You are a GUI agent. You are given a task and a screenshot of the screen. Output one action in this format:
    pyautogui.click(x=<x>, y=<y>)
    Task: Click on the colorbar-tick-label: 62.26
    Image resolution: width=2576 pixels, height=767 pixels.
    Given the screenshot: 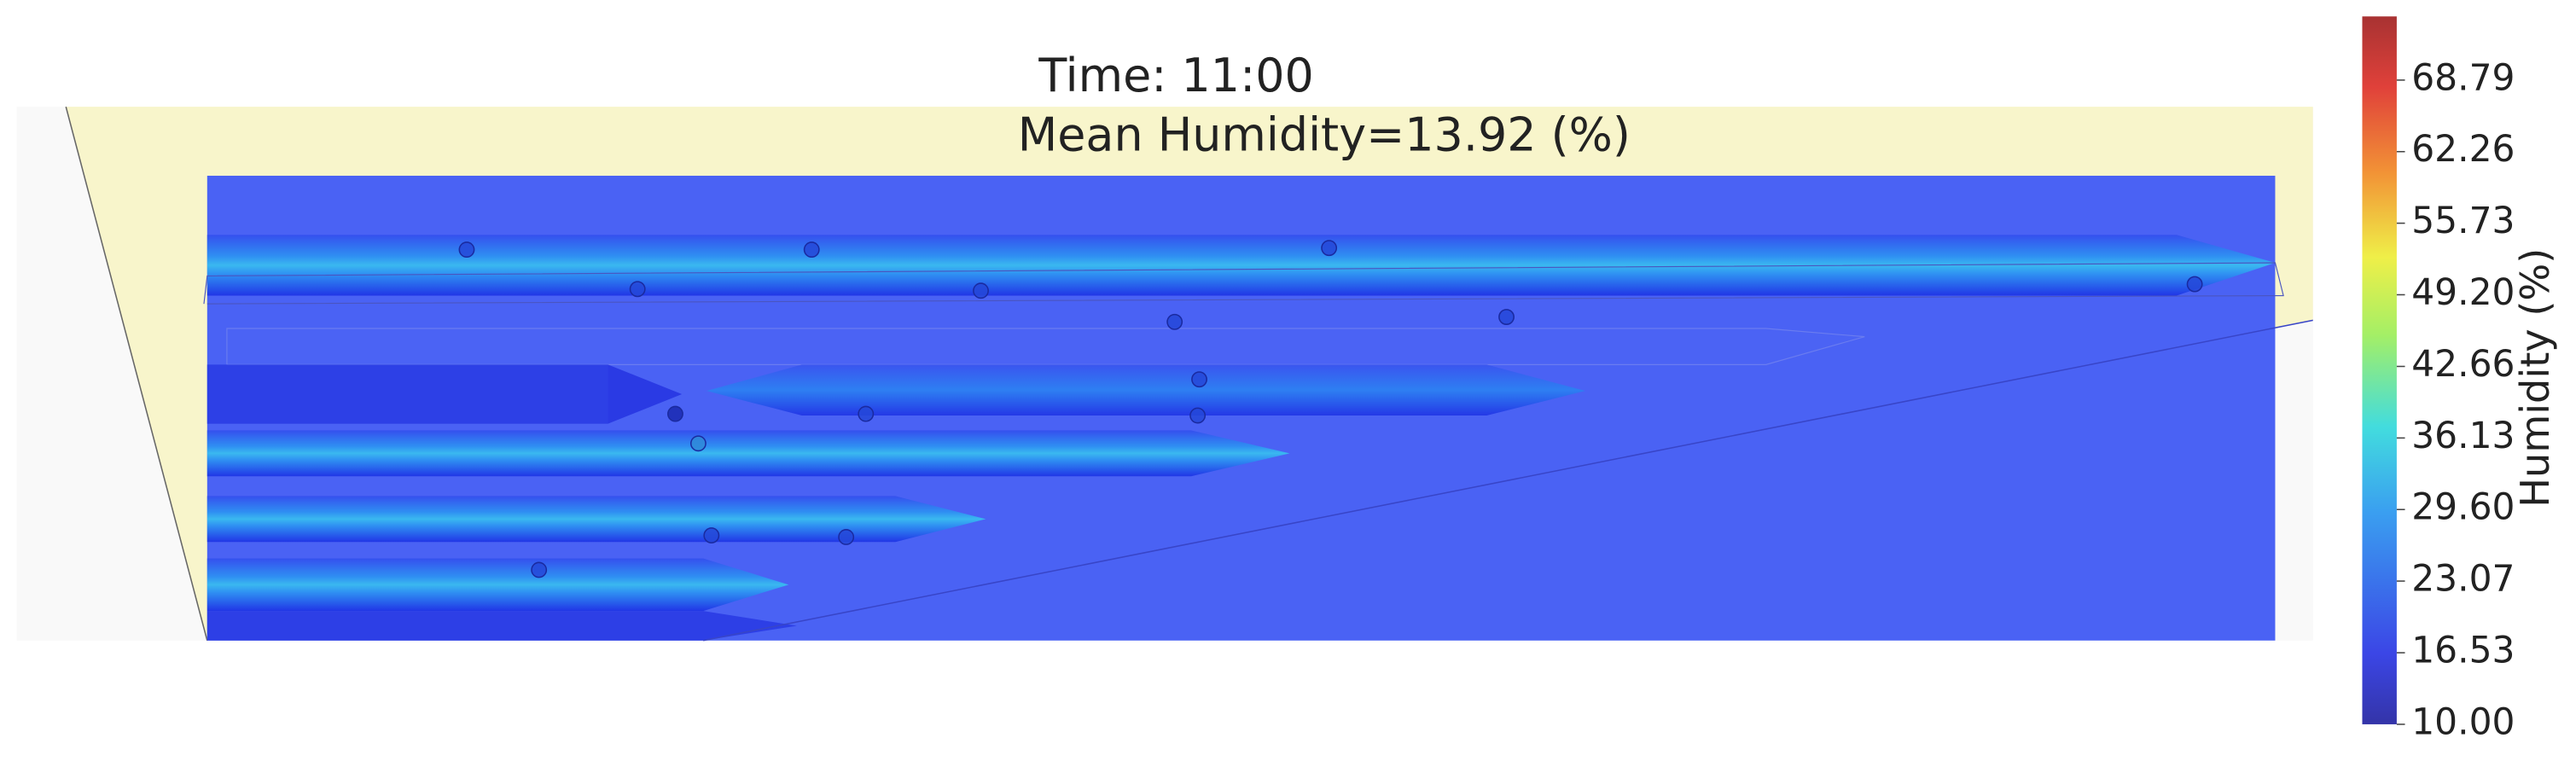 What is the action you would take?
    pyautogui.click(x=2463, y=149)
    